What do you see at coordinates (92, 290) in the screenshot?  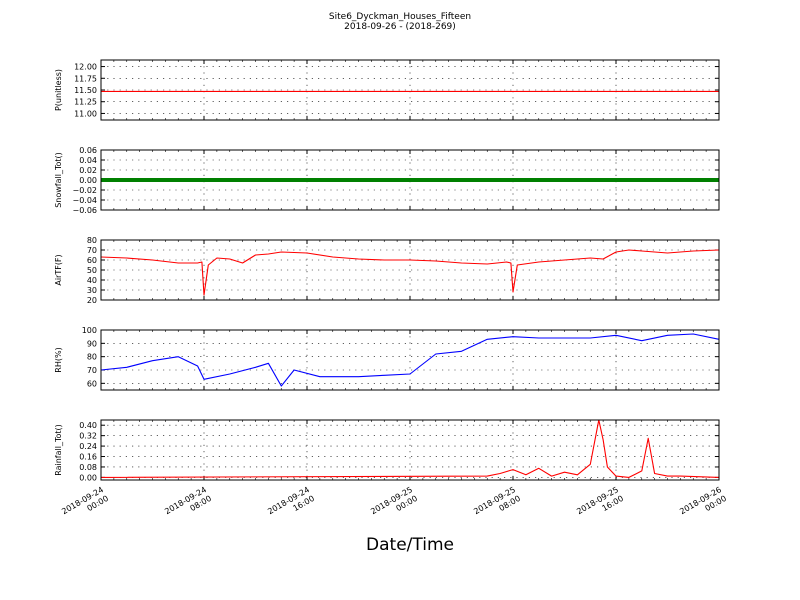 I see `y-tick-label: 30` at bounding box center [92, 290].